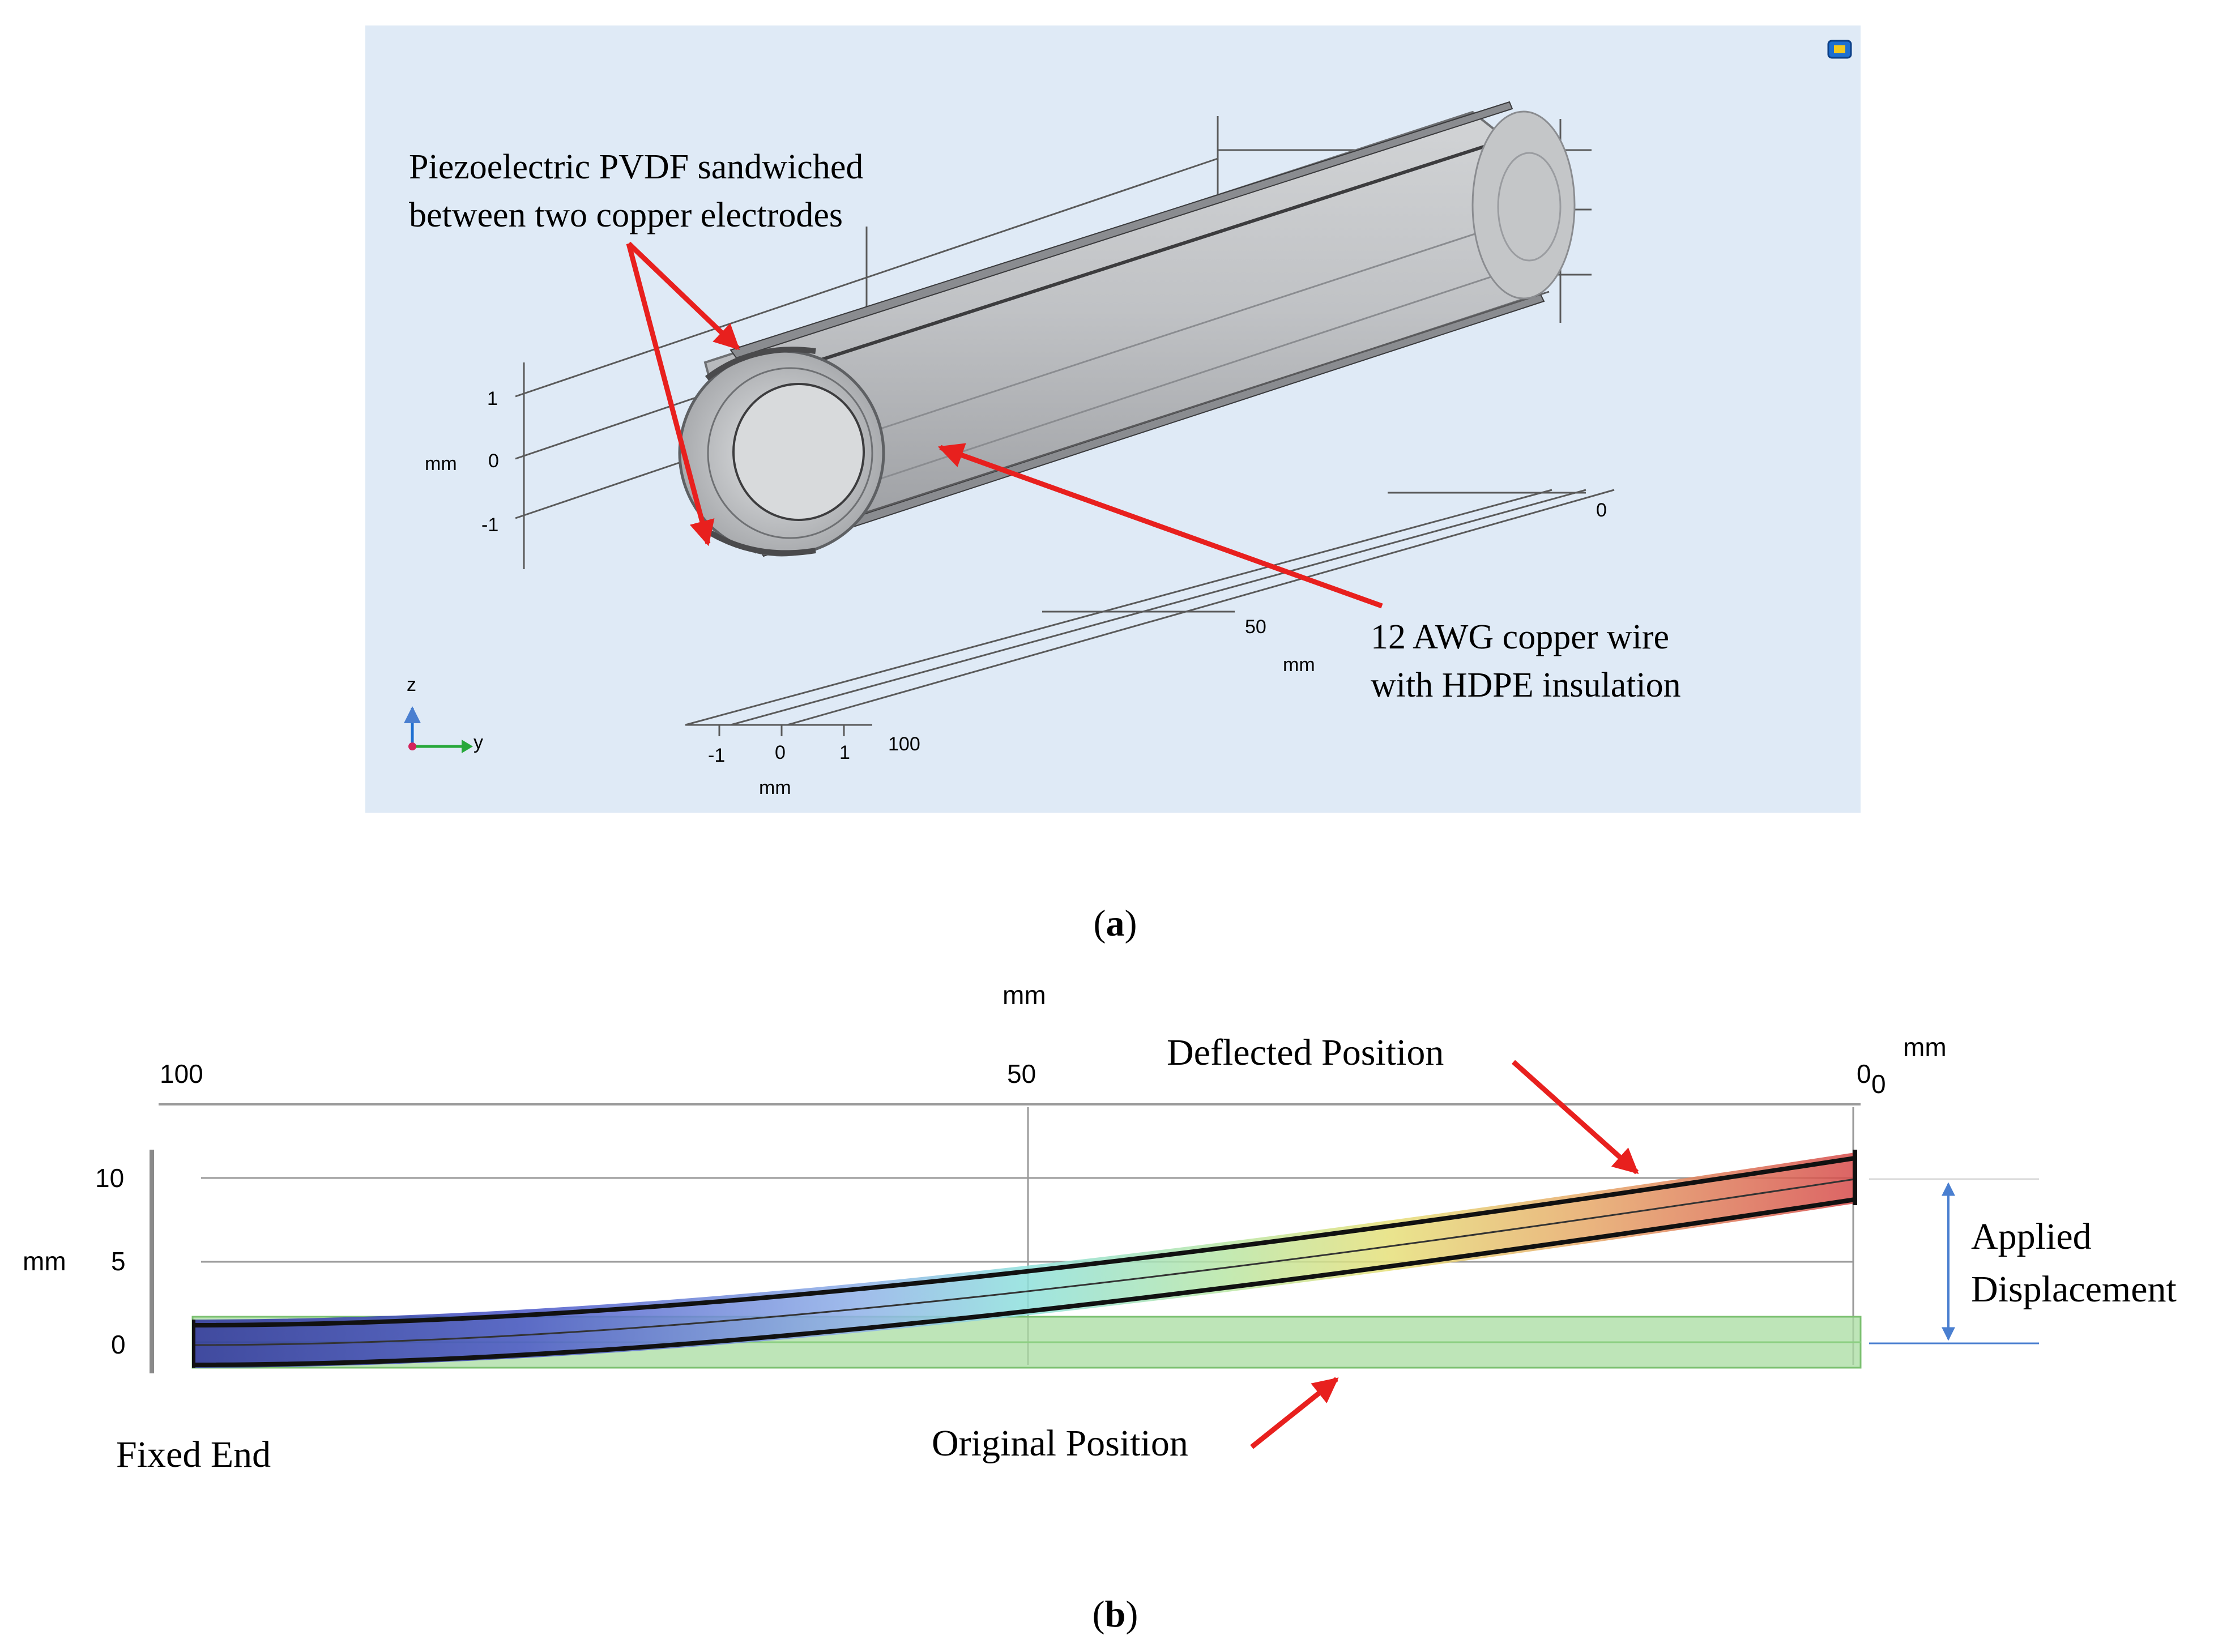 The height and width of the screenshot is (1652, 2231). I want to click on annotation-wire-line2: with HDPE insulation, so click(1526, 685).